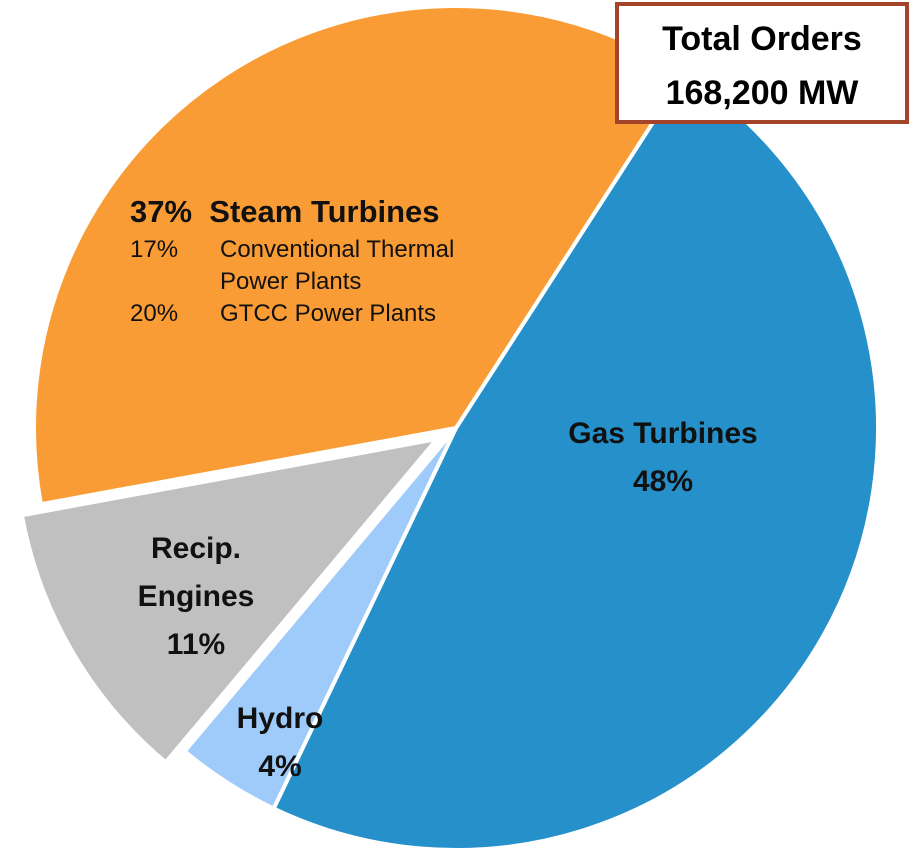 This screenshot has height=850, width=919. What do you see at coordinates (154, 249) in the screenshot?
I see `breakdown-value-label: 17%` at bounding box center [154, 249].